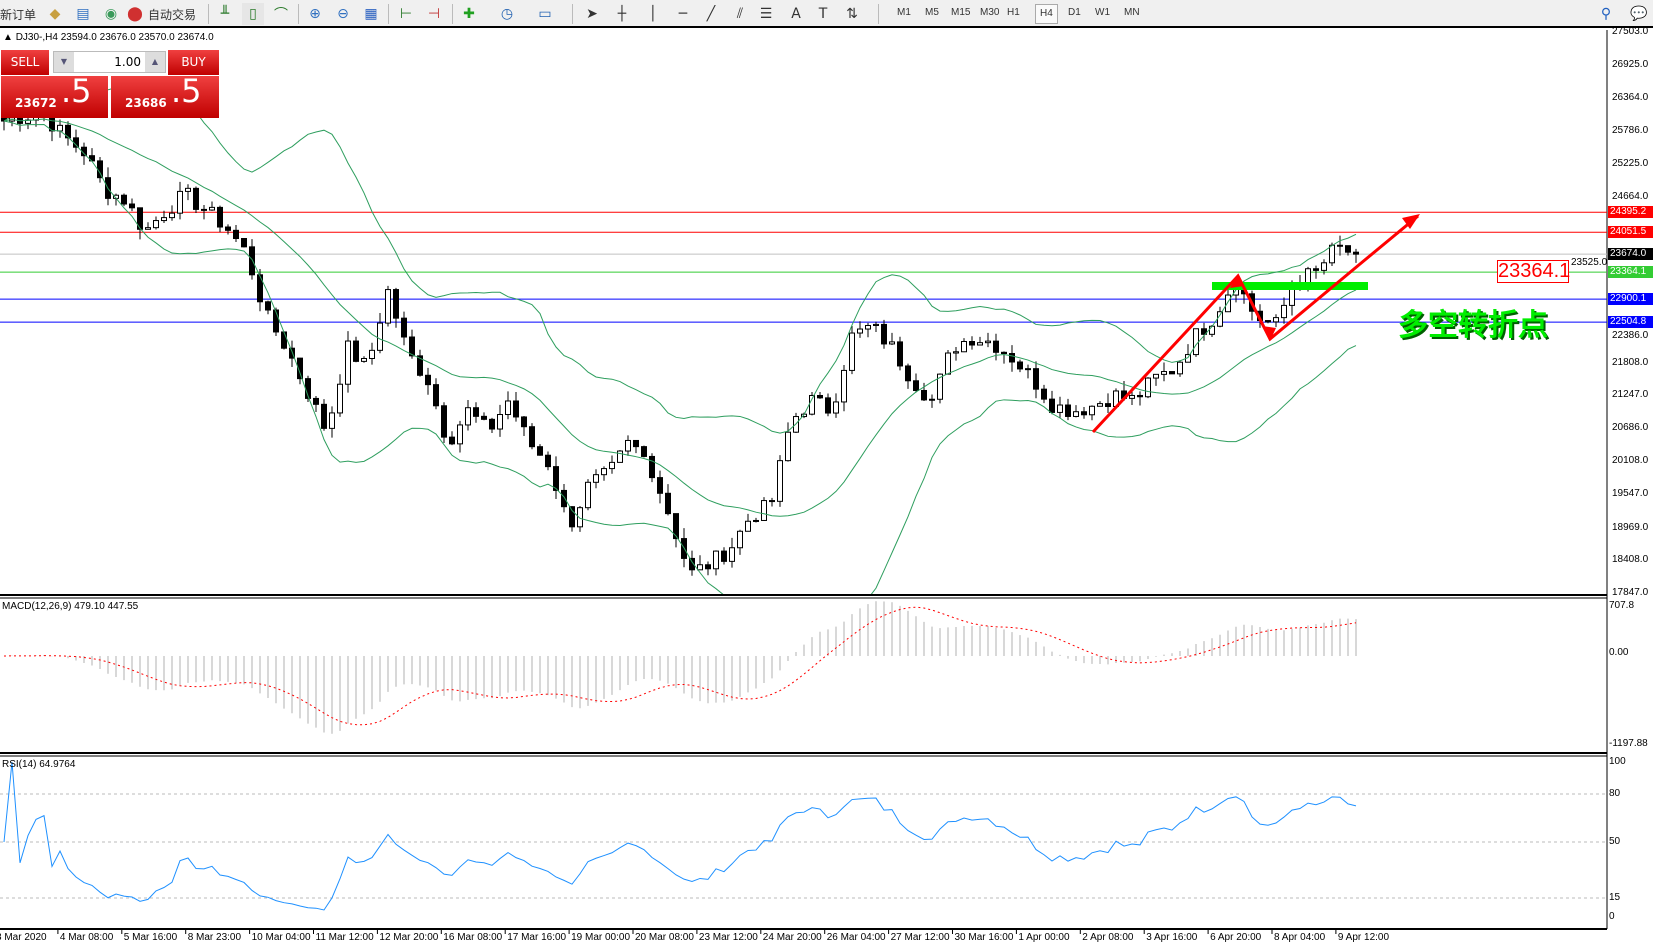 The image size is (1653, 945). I want to click on chart-shift-icon: ⊣, so click(434, 14).